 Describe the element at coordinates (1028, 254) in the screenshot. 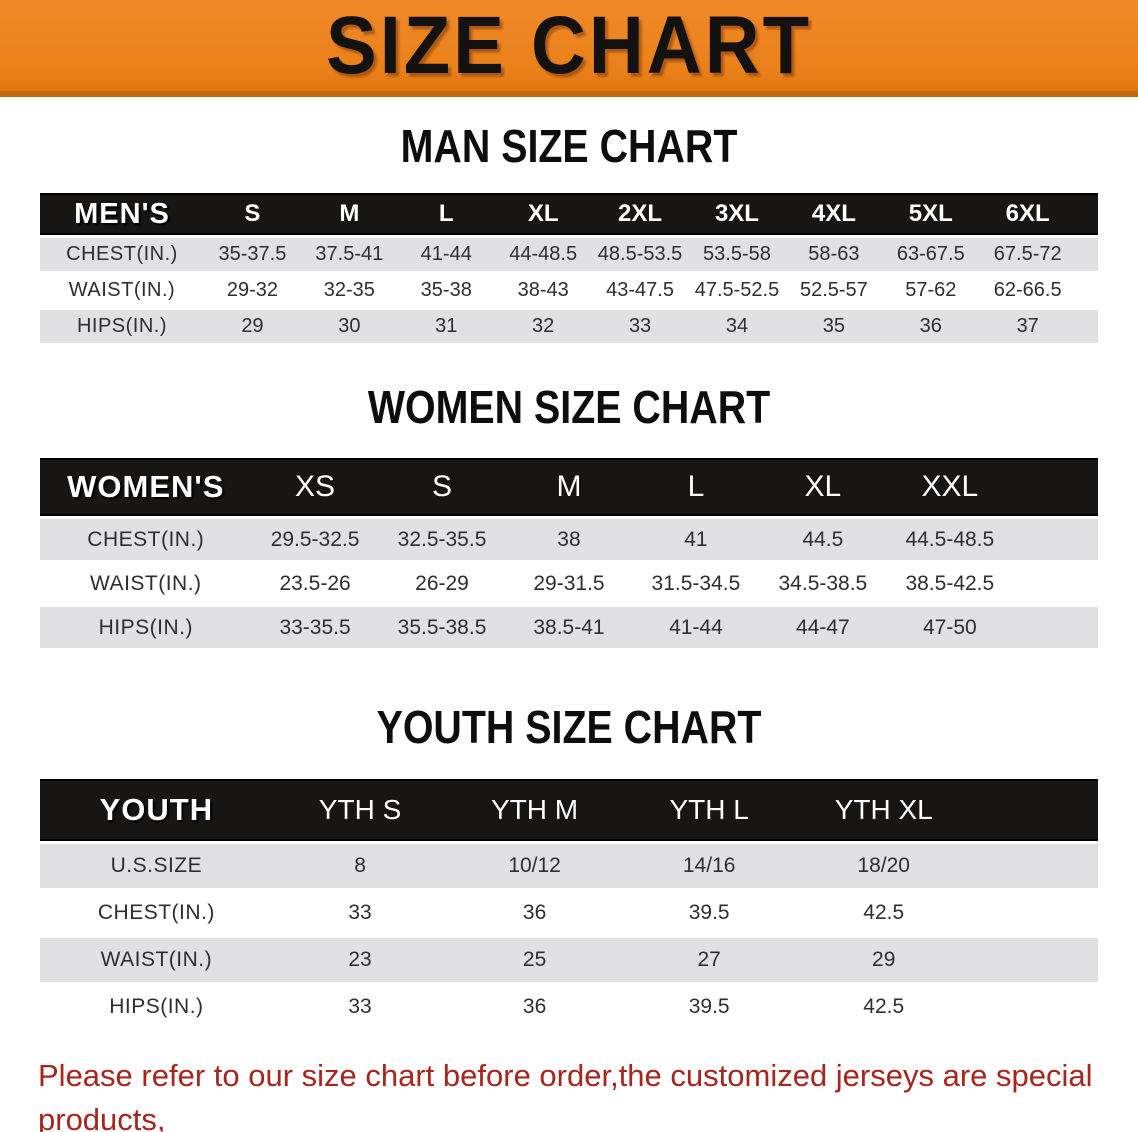

I see `value-cell: 67.5-72` at that location.